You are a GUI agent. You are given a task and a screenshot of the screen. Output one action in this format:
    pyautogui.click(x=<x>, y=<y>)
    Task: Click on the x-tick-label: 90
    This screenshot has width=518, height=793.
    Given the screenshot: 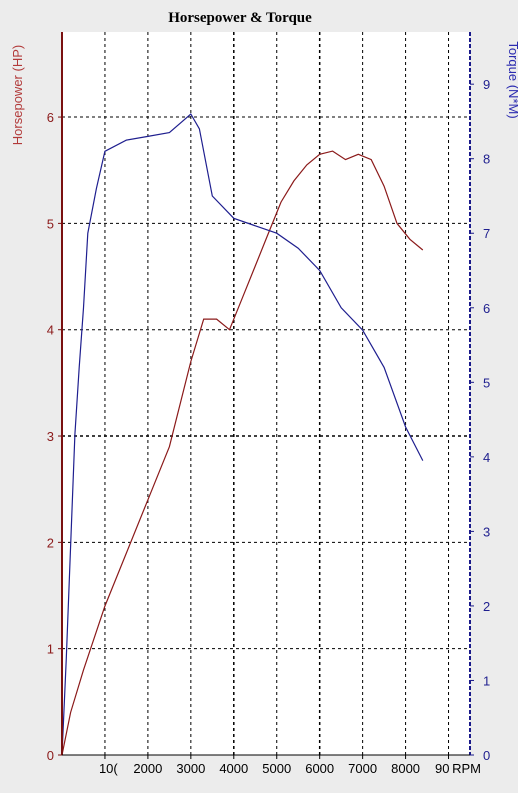 What is the action you would take?
    pyautogui.click(x=442, y=768)
    